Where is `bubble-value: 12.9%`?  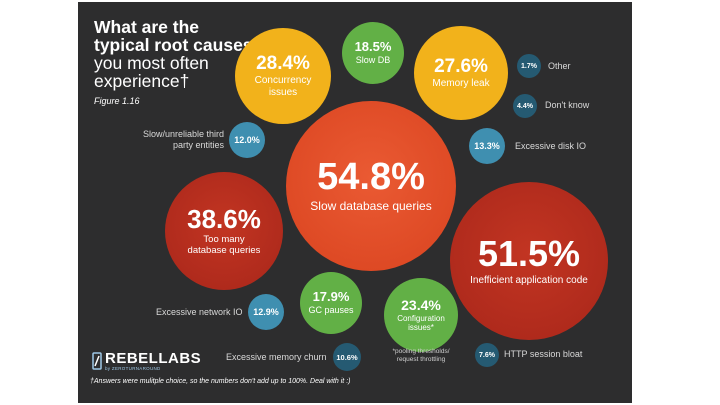
bubble-value: 12.9% is located at coordinates (266, 312).